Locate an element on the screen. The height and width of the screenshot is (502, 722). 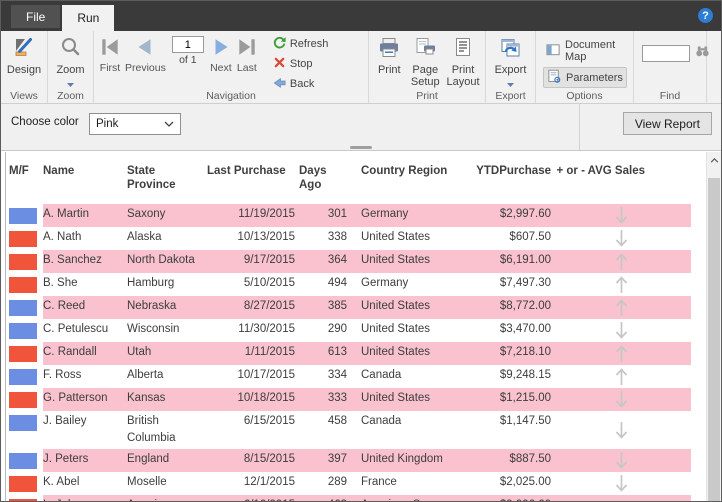
find-input is located at coordinates (666, 53).